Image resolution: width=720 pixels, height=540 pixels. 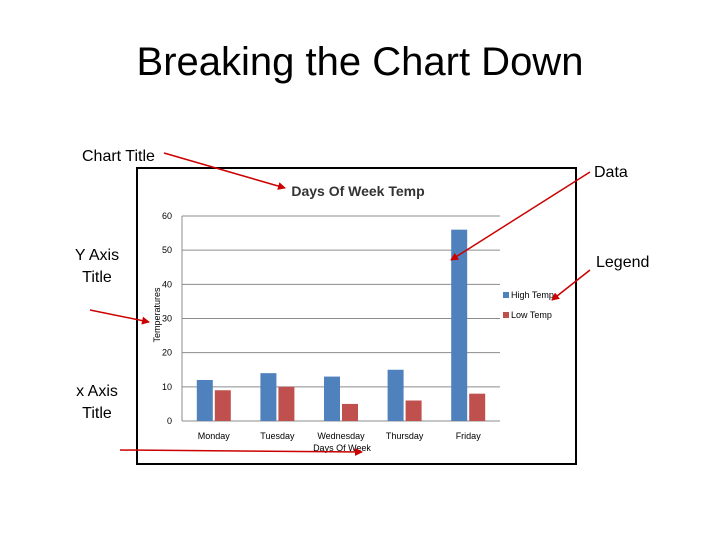 I want to click on bar-low-wednesday, so click(x=350, y=412).